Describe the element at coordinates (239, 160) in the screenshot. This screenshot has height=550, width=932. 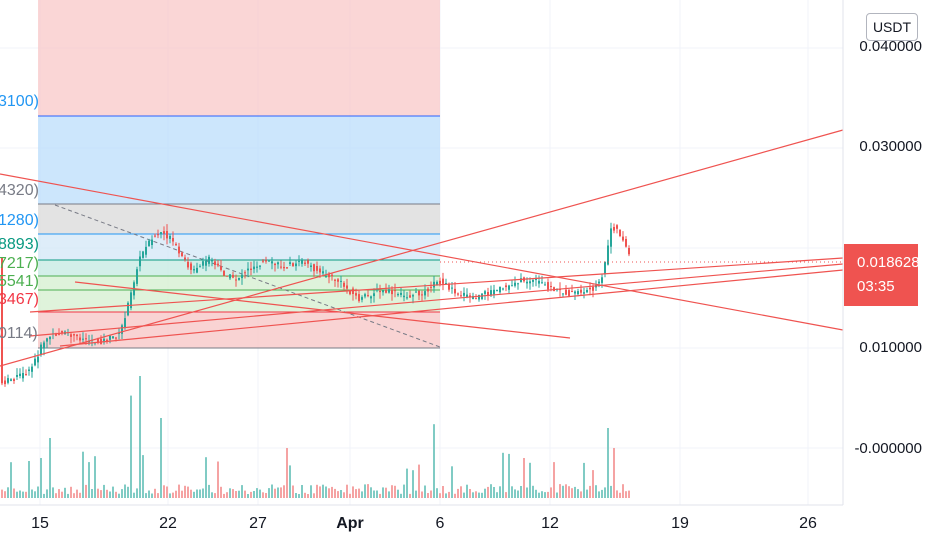
I see `fib-zone-blue` at that location.